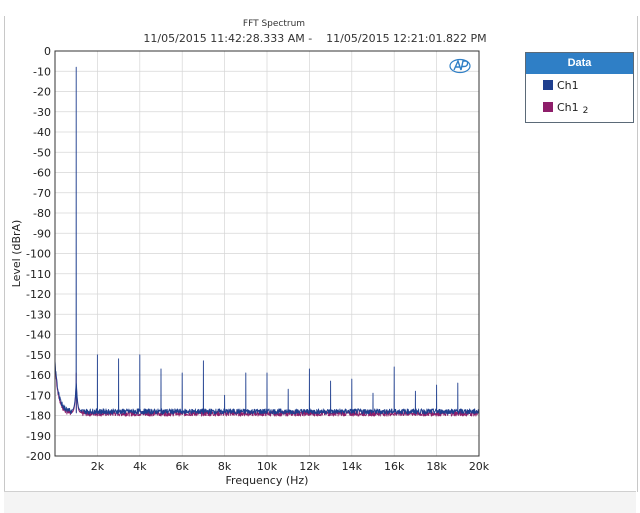 This screenshot has width=640, height=513. I want to click on y-tick-label: -60, so click(42, 173).